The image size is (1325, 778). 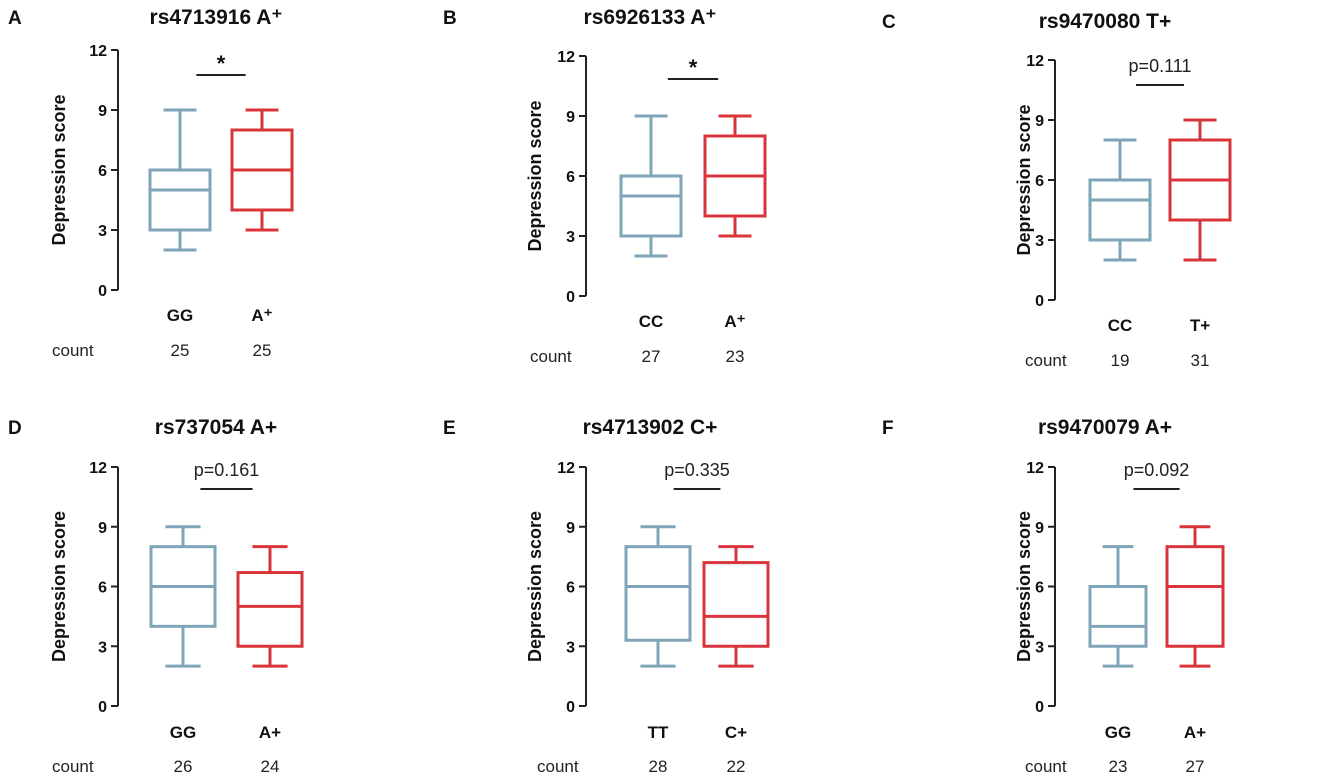 What do you see at coordinates (735, 356) in the screenshot?
I see `panel-b-group-2-count: 23` at bounding box center [735, 356].